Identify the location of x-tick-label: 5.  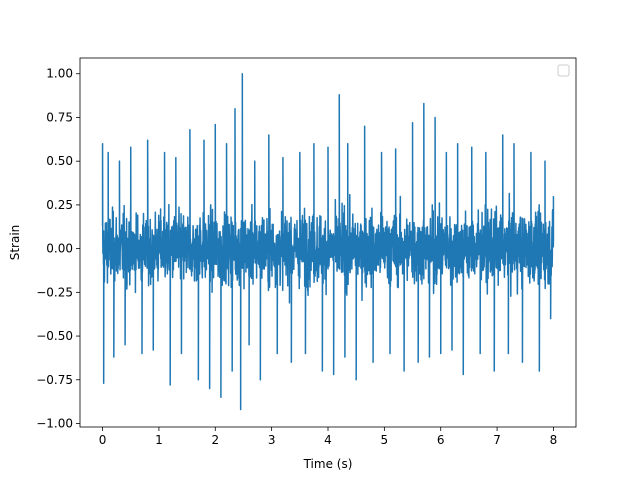
(385, 440).